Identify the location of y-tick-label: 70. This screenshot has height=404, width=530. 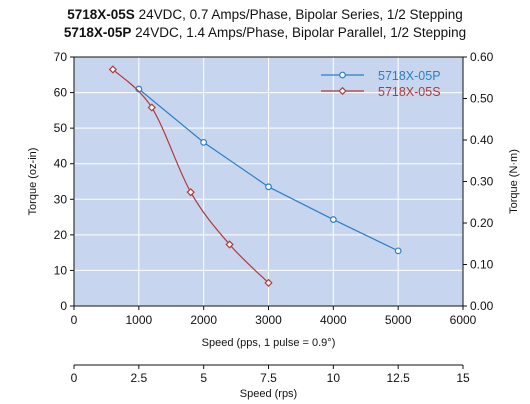
(61, 57).